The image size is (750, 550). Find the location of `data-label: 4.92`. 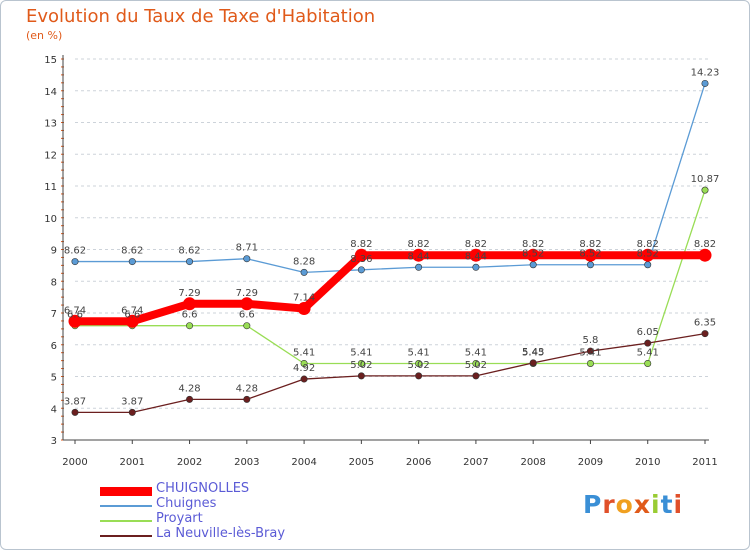

data-label: 4.92 is located at coordinates (304, 368).